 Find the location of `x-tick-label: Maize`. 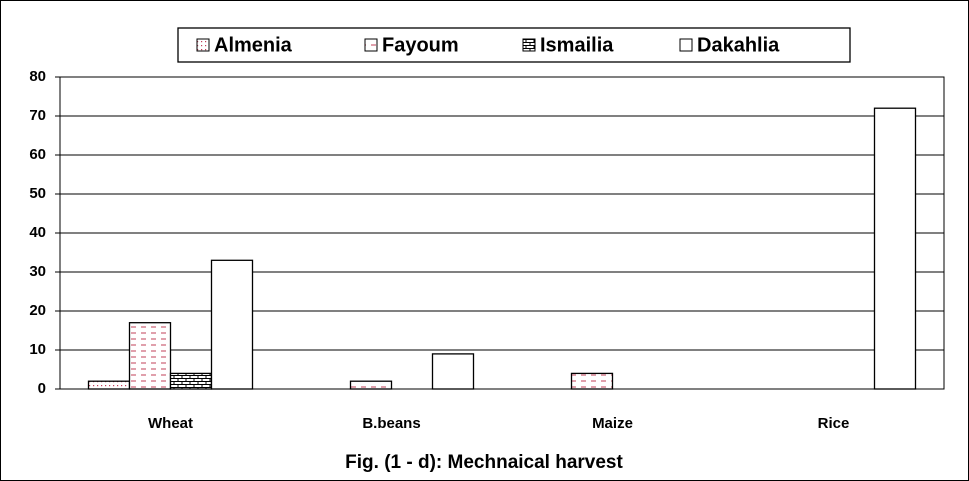

x-tick-label: Maize is located at coordinates (612, 423).